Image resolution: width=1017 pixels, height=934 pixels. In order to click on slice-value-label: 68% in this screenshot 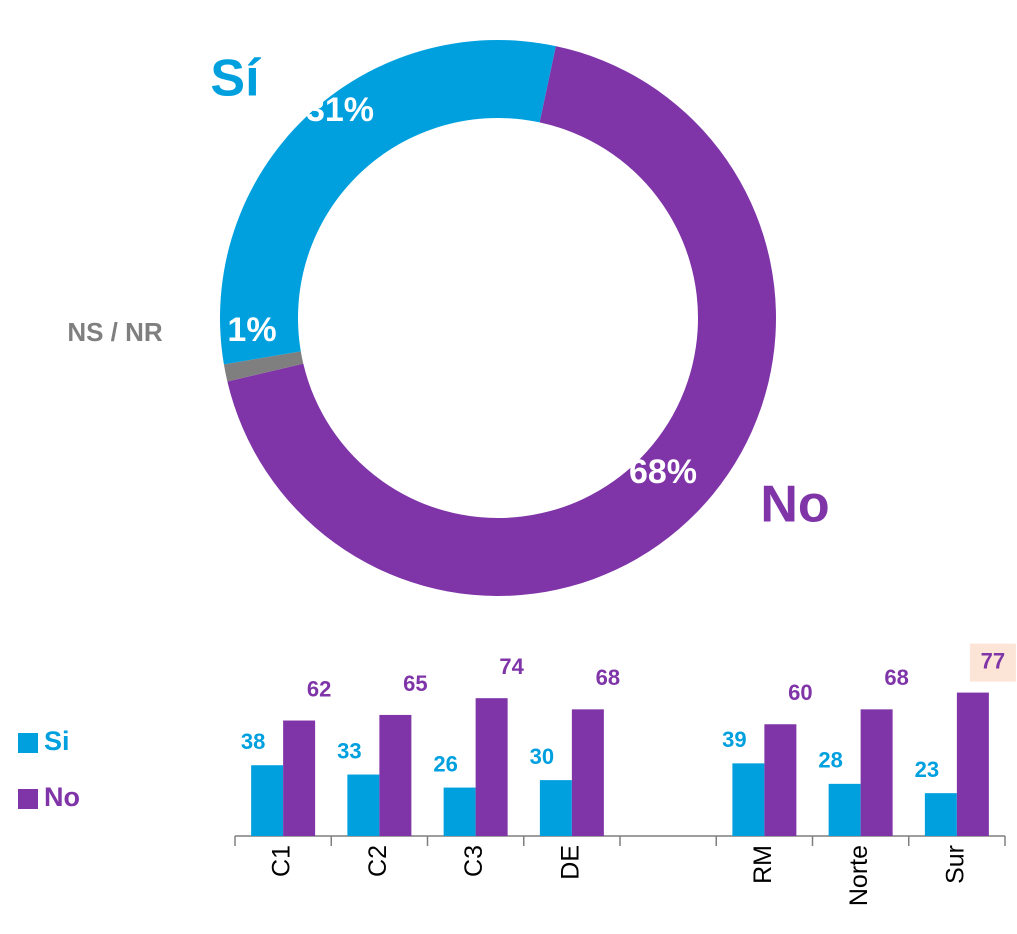, I will do `click(663, 472)`.